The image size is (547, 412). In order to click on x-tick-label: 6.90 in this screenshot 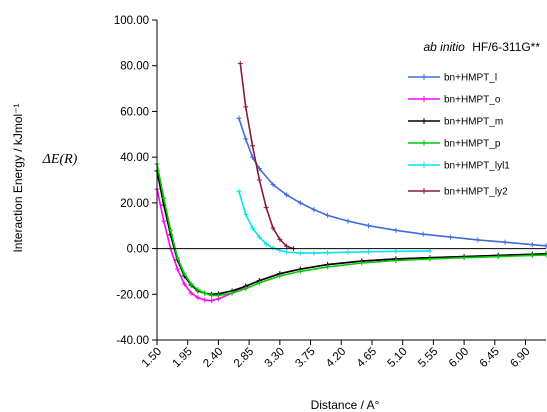, I will do `click(520, 358)`.